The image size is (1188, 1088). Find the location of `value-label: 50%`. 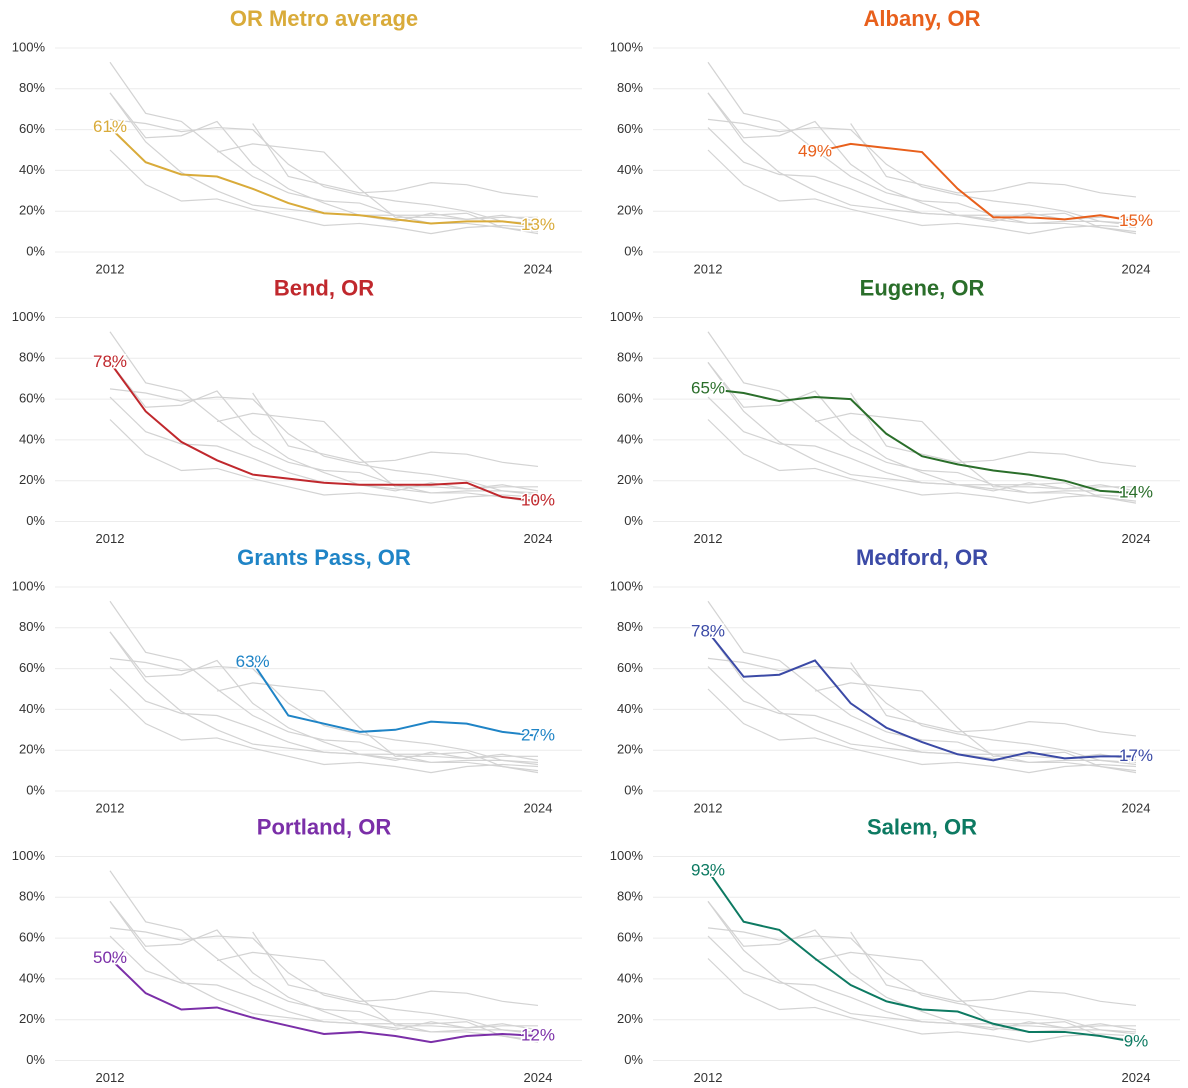

value-label: 50% is located at coordinates (110, 957).